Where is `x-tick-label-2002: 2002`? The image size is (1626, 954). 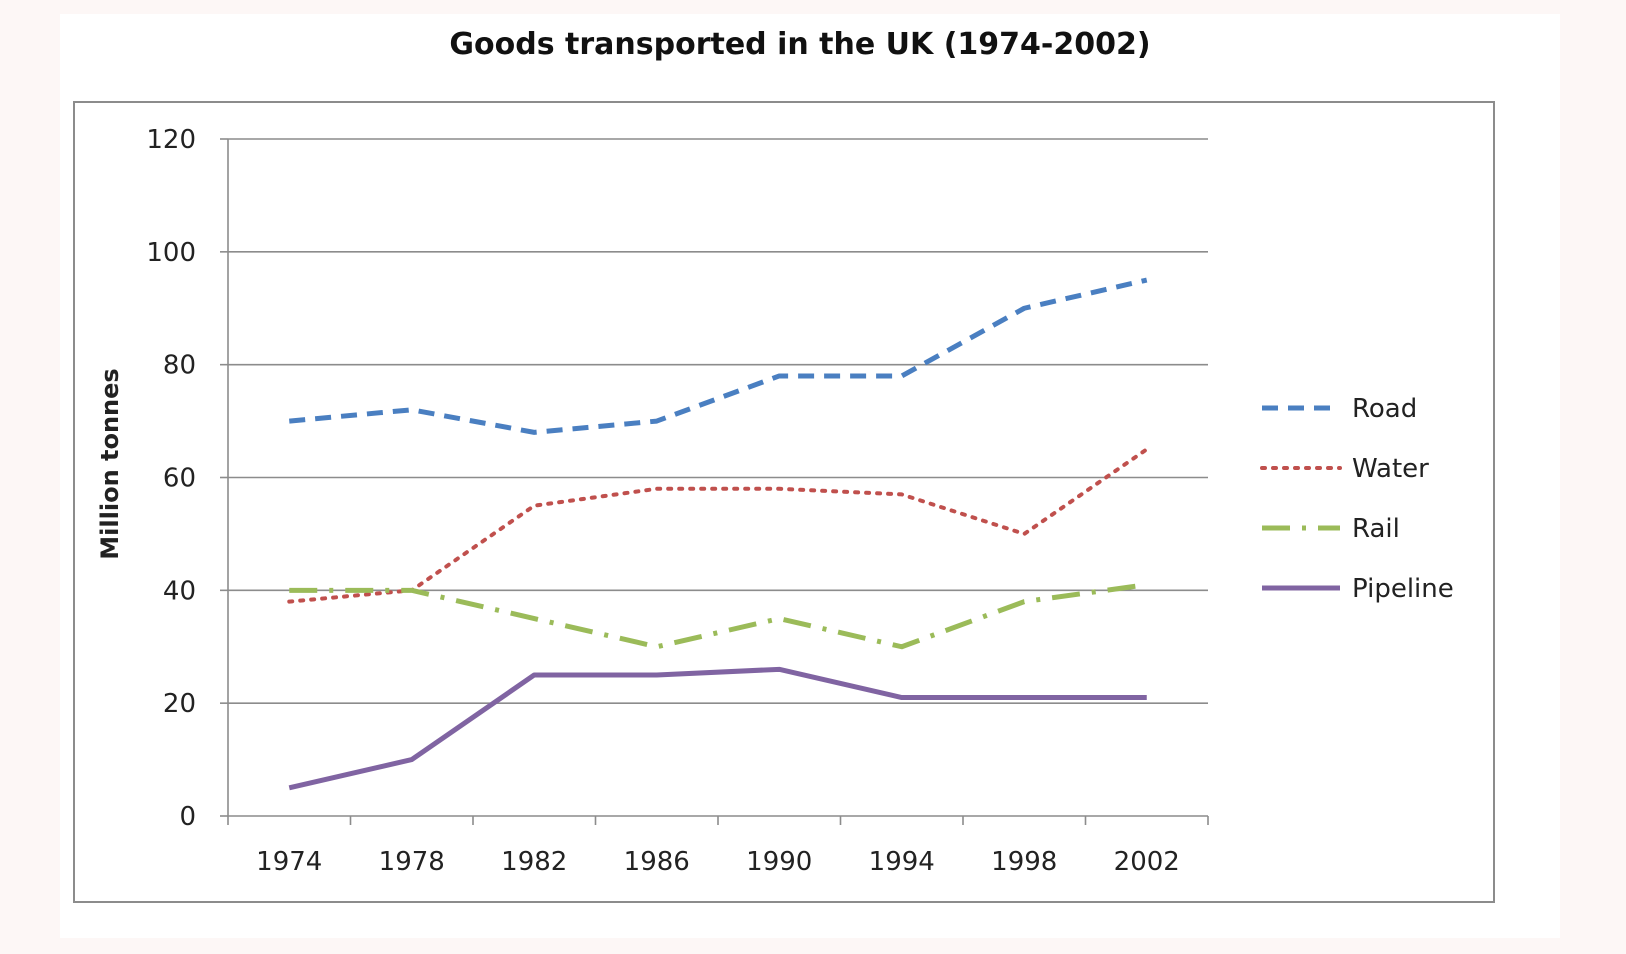 x-tick-label-2002: 2002 is located at coordinates (1147, 862).